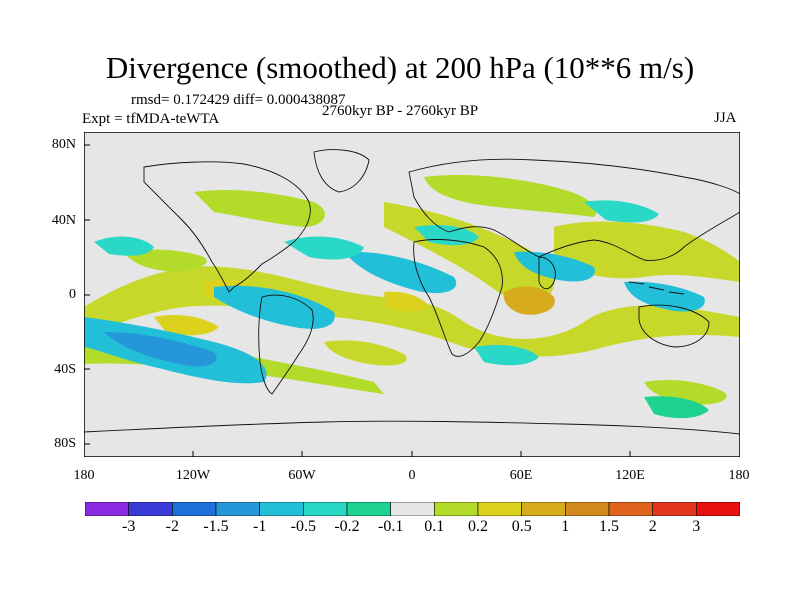 This screenshot has width=800, height=600. I want to click on lon-label-120e: 120E, so click(630, 475).